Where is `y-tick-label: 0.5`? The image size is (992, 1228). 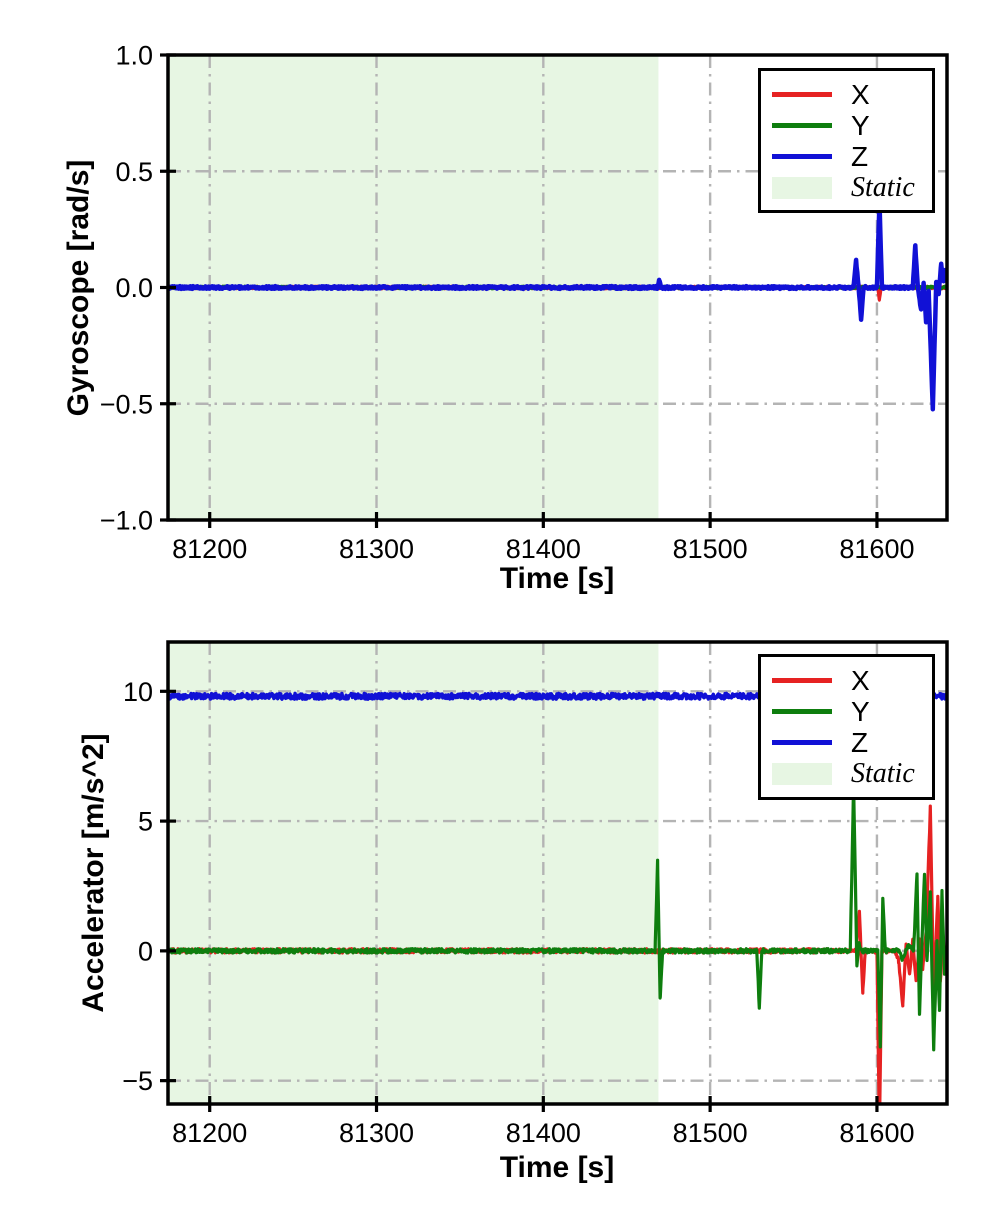 y-tick-label: 0.5 is located at coordinates (134, 172).